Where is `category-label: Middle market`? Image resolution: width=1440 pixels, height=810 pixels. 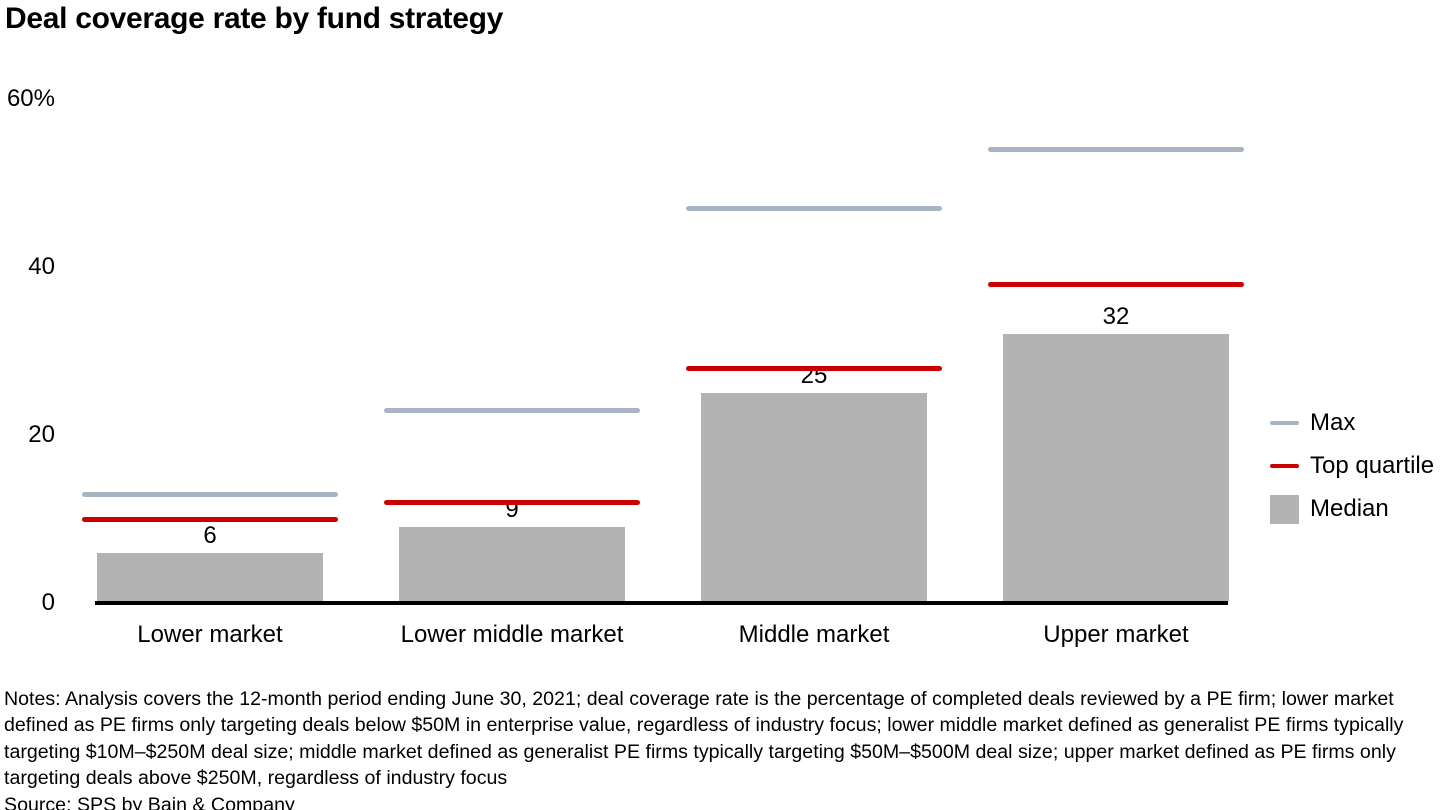
category-label: Middle market is located at coordinates (814, 634).